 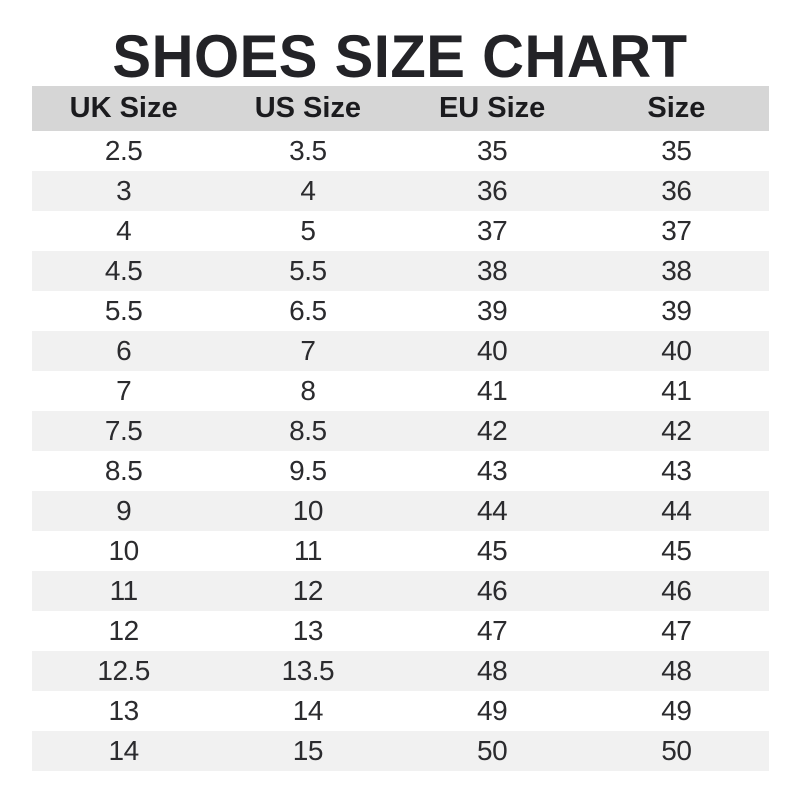 What do you see at coordinates (124, 510) in the screenshot?
I see `size-cell: 9` at bounding box center [124, 510].